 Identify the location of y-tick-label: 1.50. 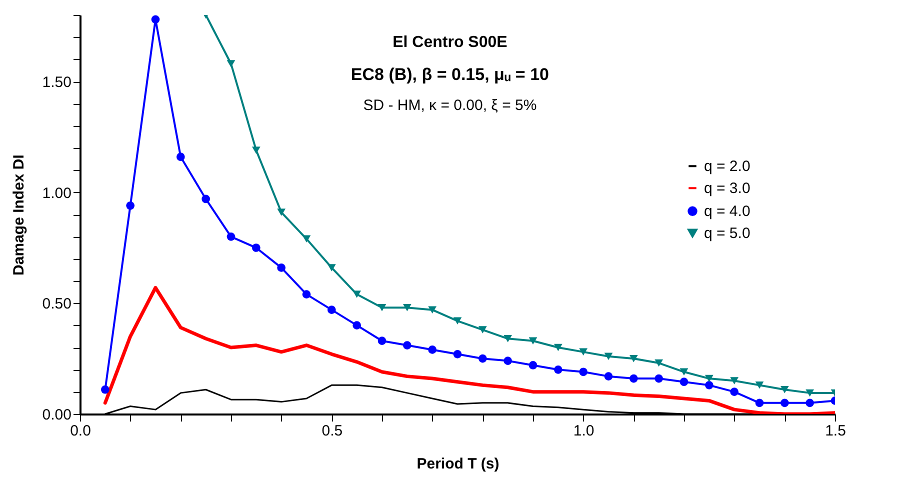
(57, 82).